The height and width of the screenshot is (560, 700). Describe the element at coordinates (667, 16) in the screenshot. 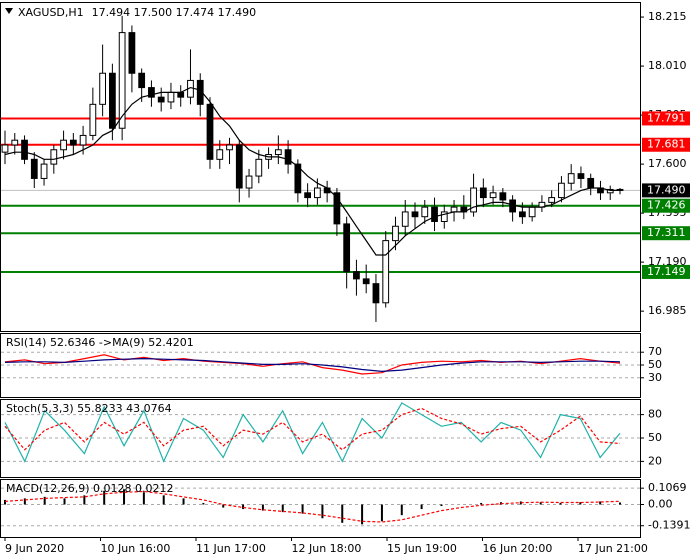

I see `y-tick-label: 18.215` at that location.